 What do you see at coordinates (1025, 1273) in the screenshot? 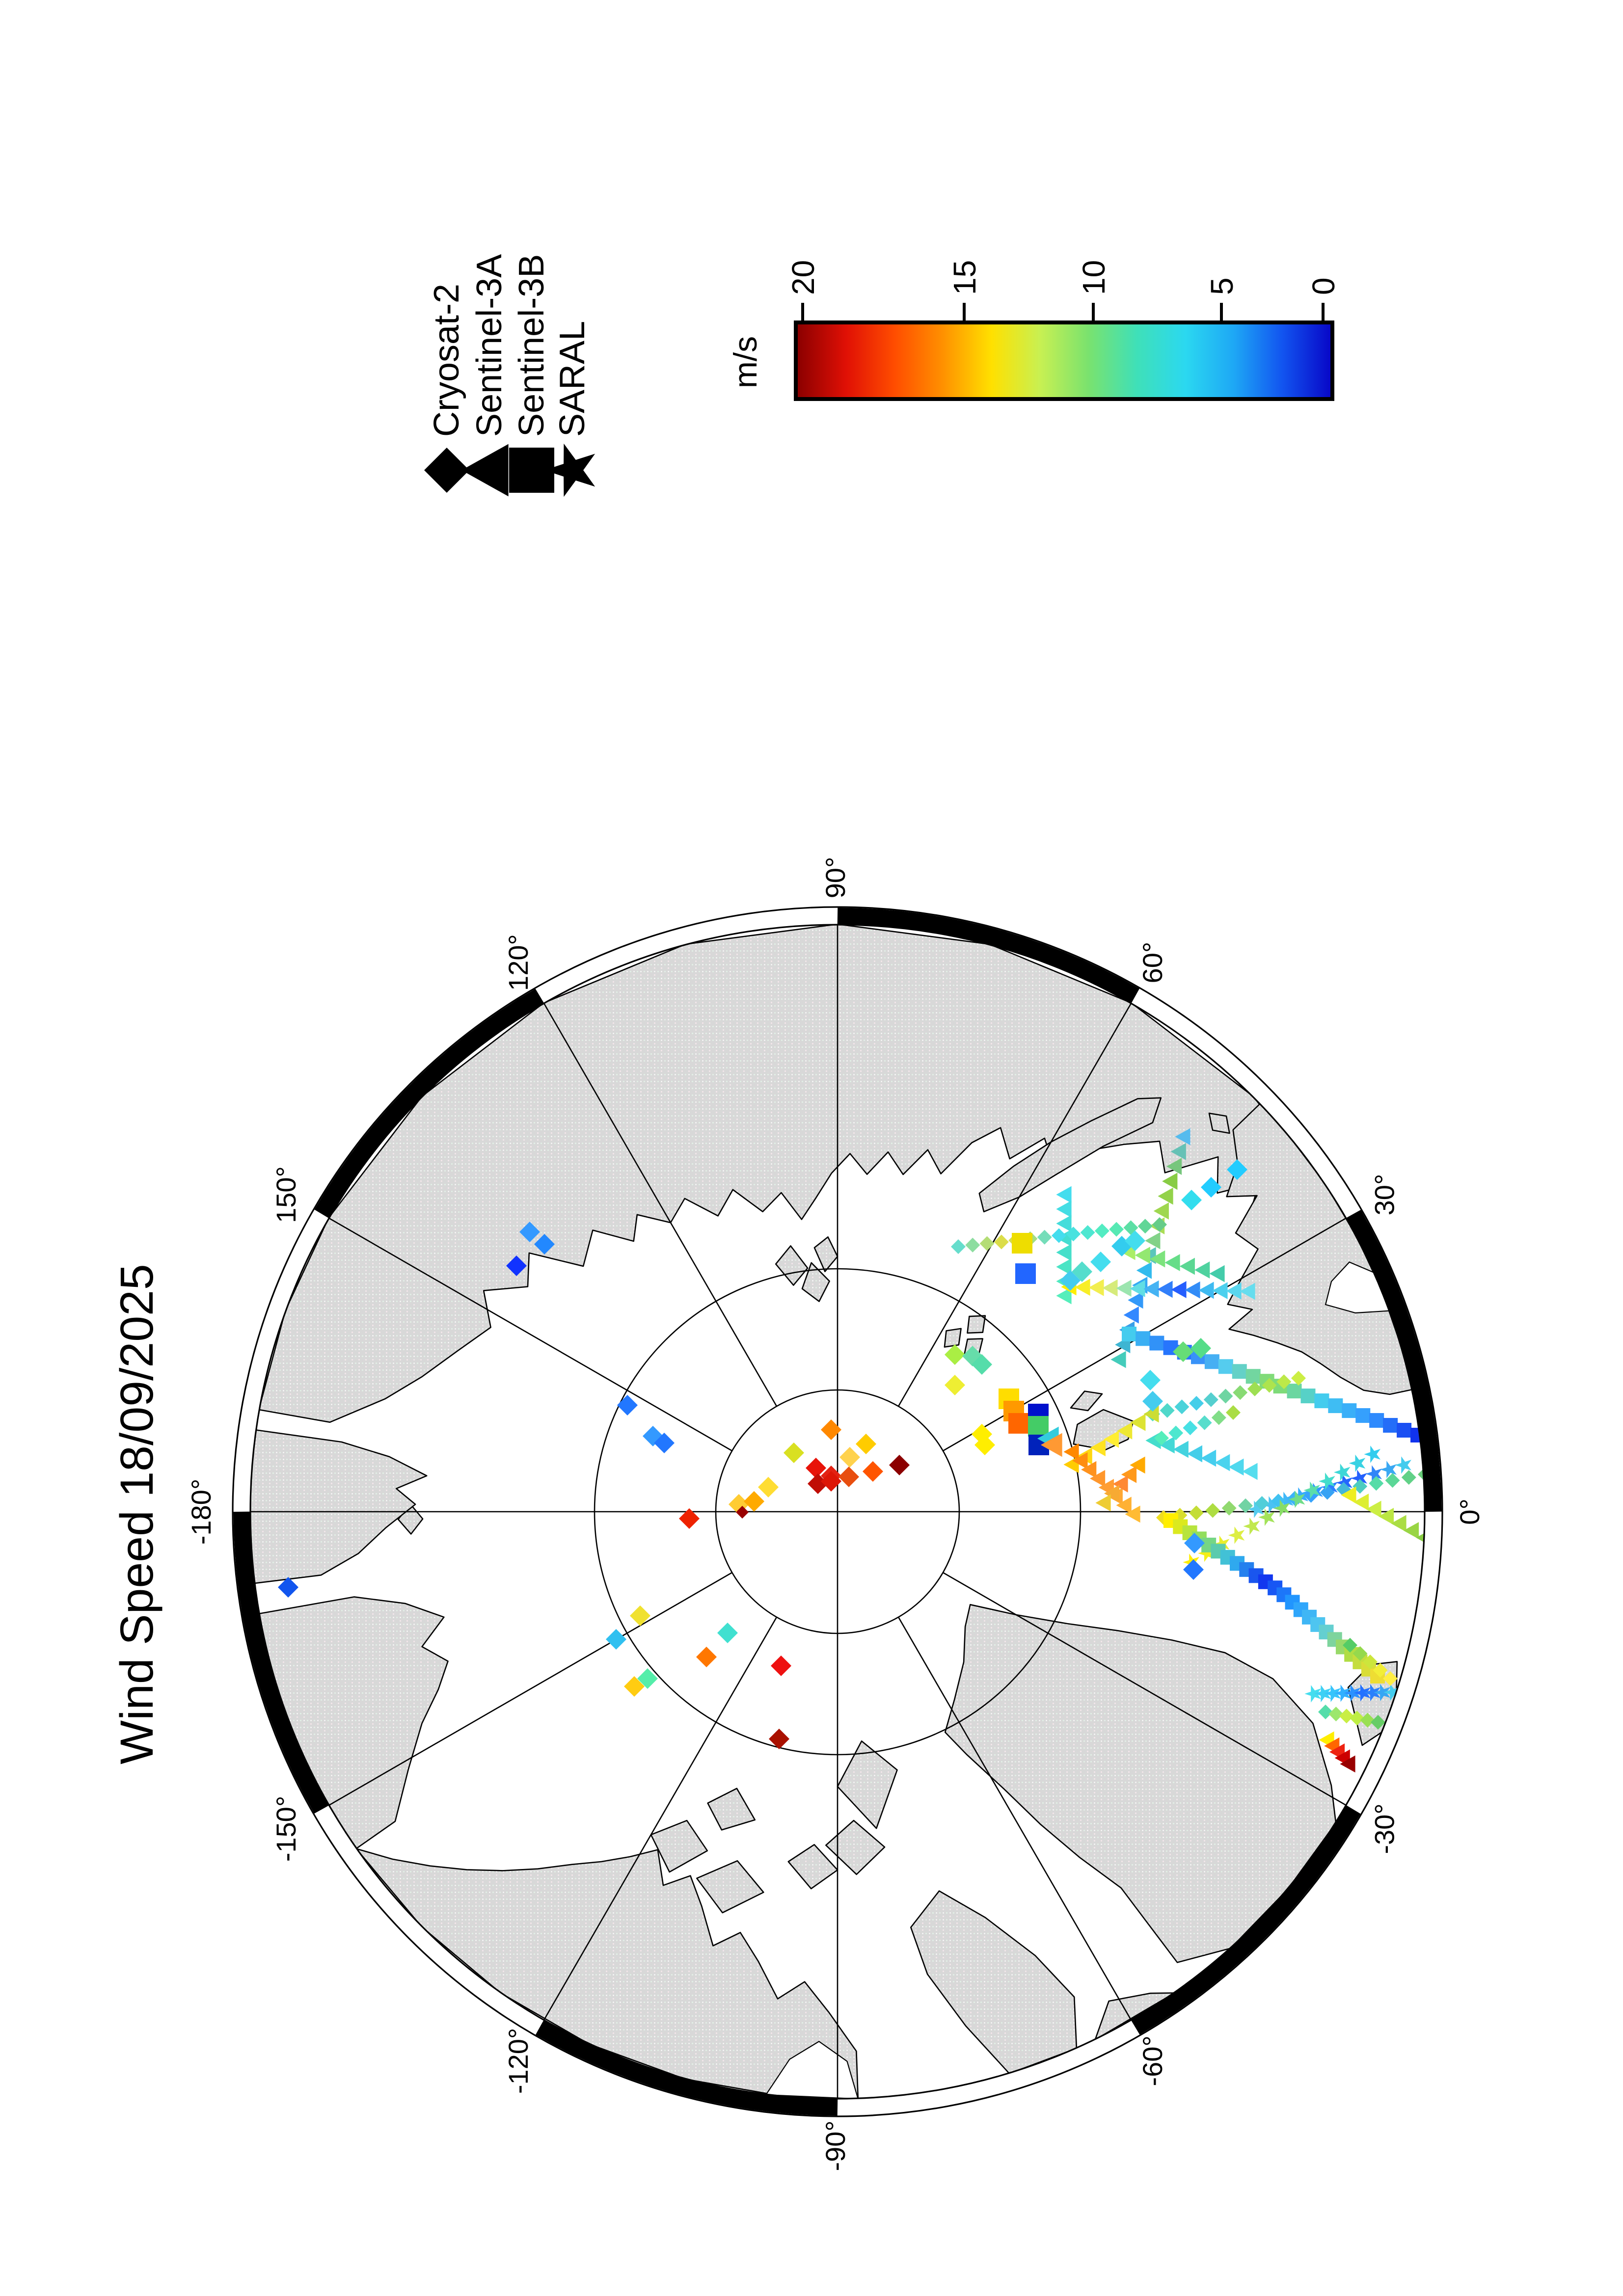
I see `square-point` at bounding box center [1025, 1273].